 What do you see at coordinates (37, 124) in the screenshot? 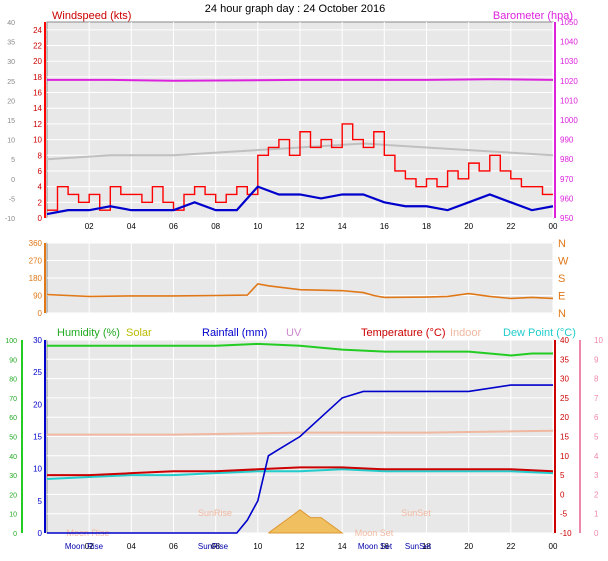
I see `wind-tick-label: 12` at bounding box center [37, 124].